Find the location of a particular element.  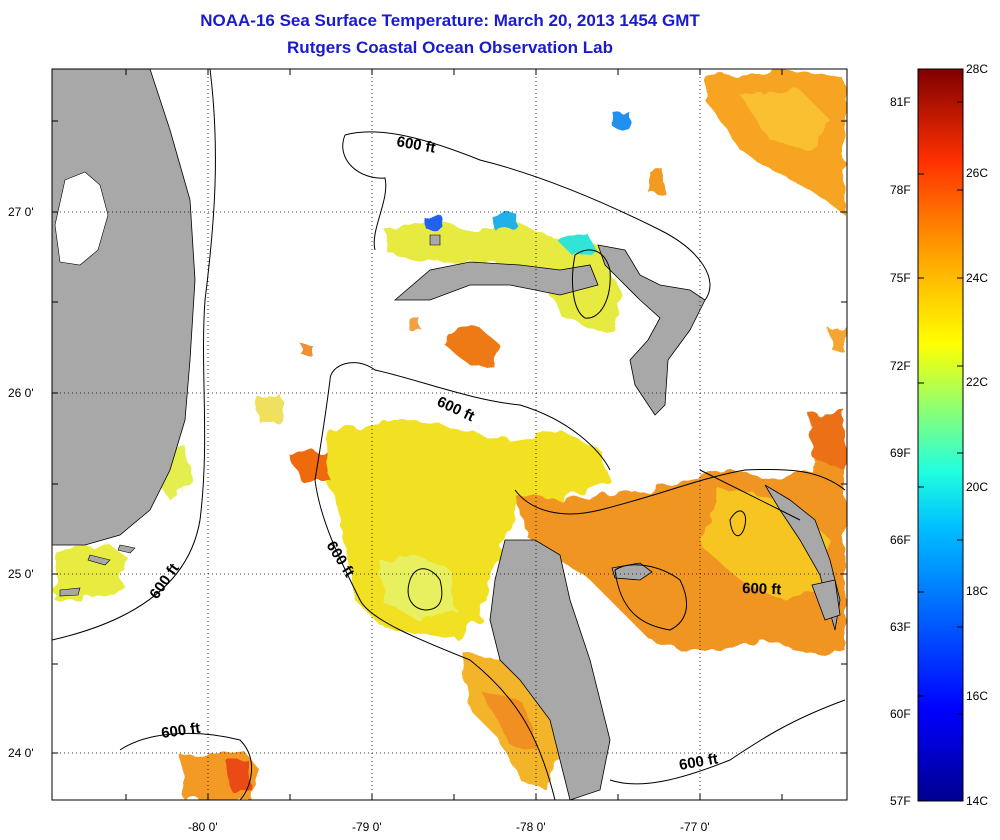

isobath-label-southeast: 600 ft is located at coordinates (699, 762).